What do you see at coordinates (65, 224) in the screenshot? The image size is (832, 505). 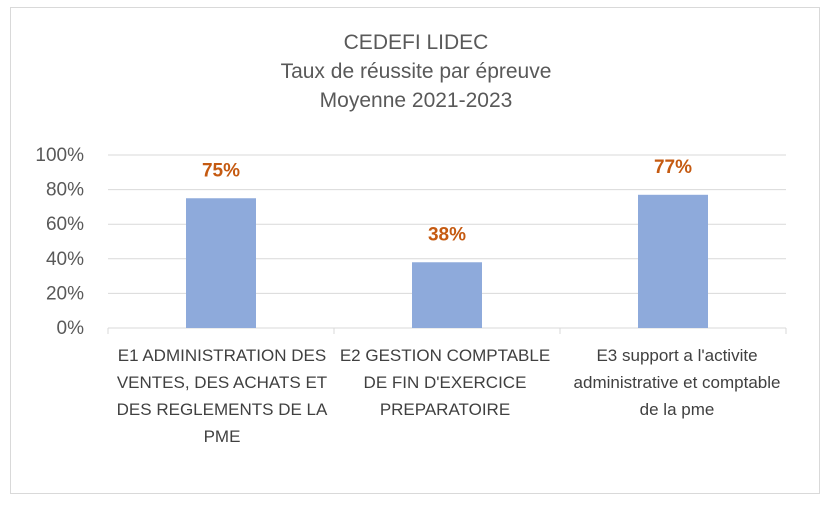 I see `y-tick-label-60: 60%` at bounding box center [65, 224].